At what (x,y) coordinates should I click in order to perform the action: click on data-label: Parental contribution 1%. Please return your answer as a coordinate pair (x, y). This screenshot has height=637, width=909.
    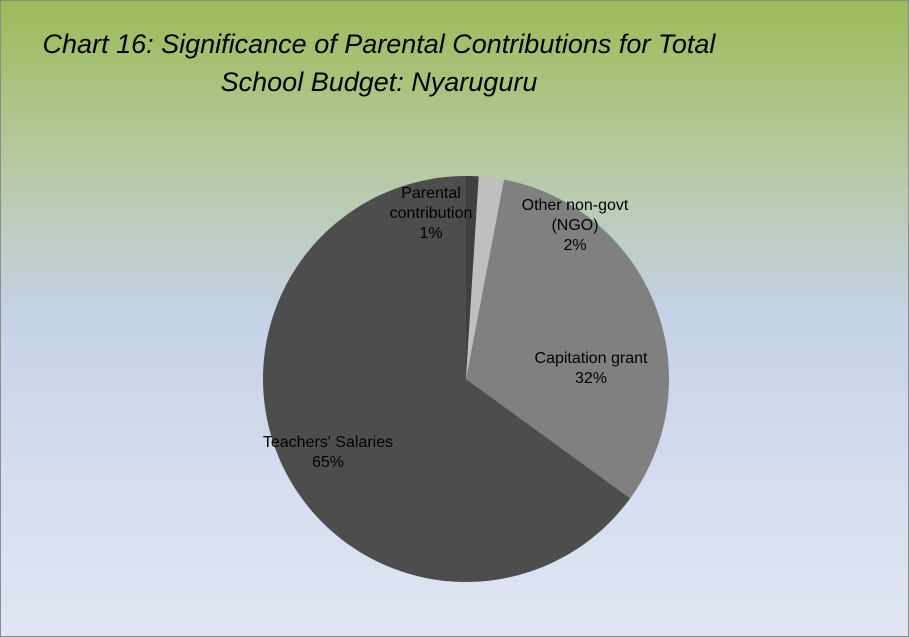
    Looking at the image, I should click on (431, 214).